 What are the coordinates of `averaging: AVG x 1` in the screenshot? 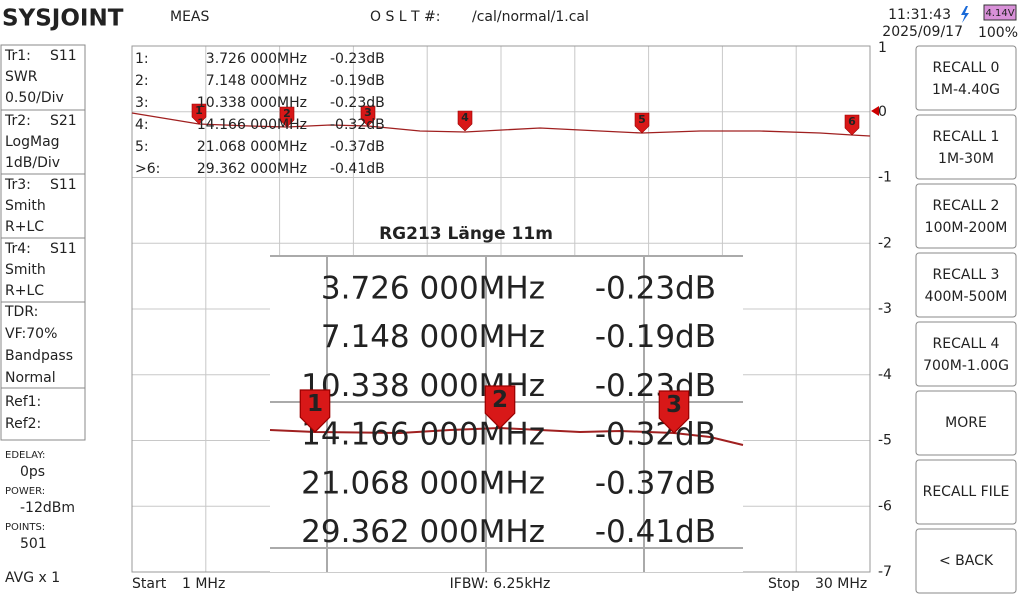 It's located at (32, 578).